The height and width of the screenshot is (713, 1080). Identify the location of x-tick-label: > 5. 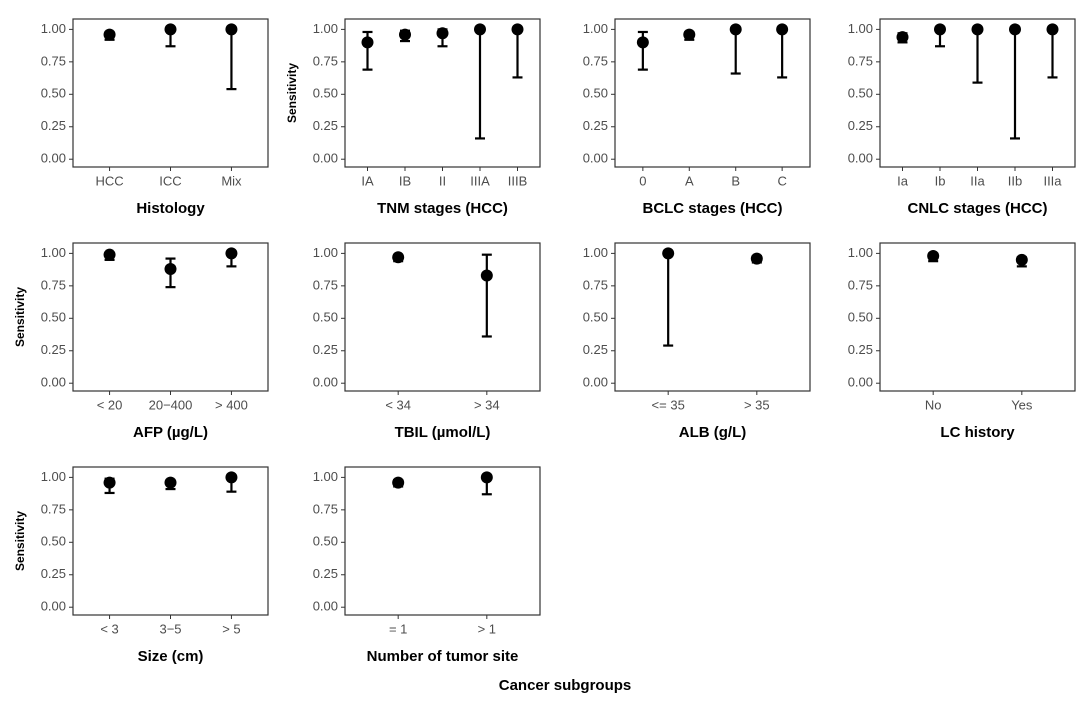
(231, 628).